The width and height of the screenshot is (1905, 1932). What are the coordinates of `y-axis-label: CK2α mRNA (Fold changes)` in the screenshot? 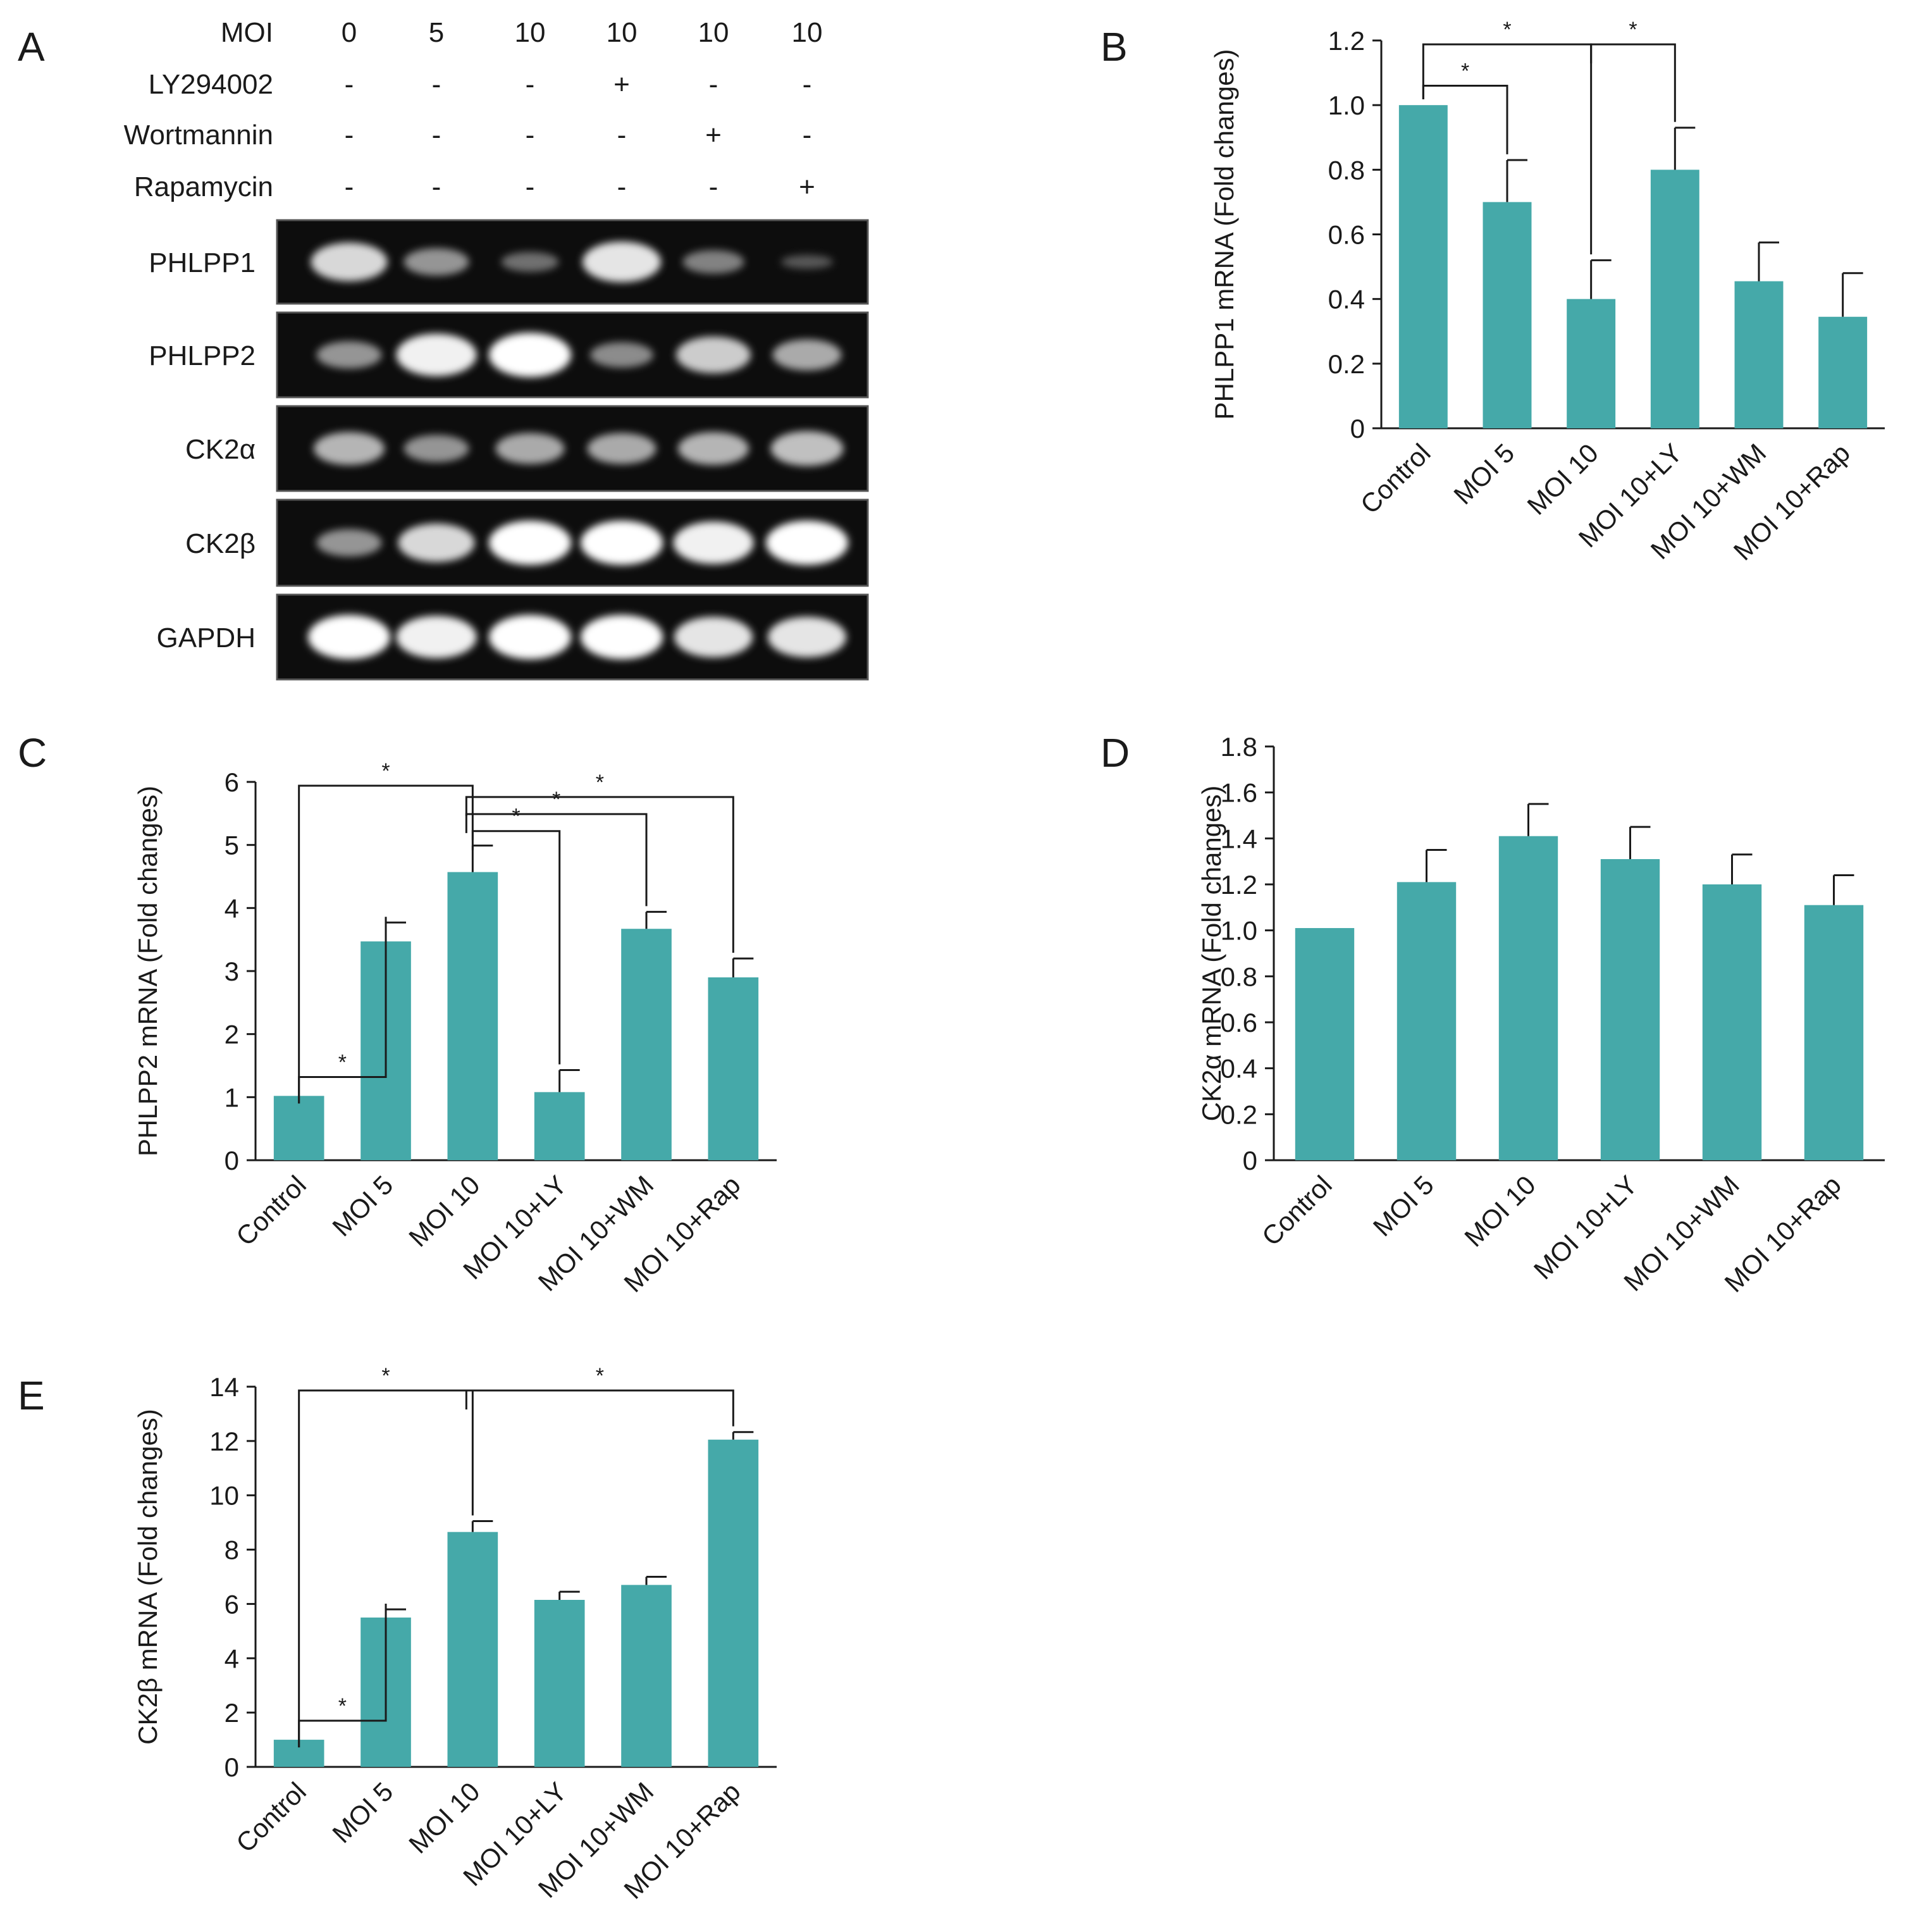 It's located at (1211, 954).